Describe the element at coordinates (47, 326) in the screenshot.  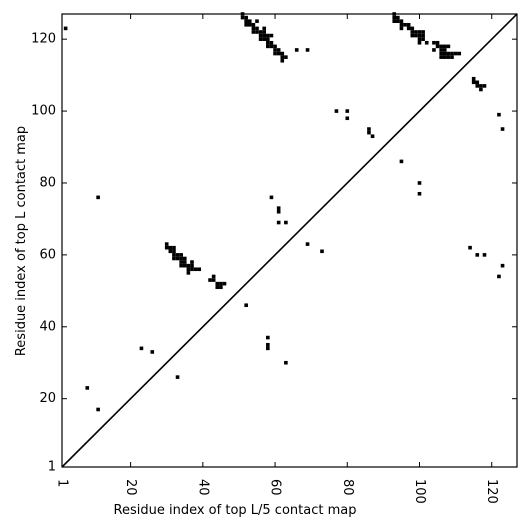
I see `y-tick-label: 40` at that location.